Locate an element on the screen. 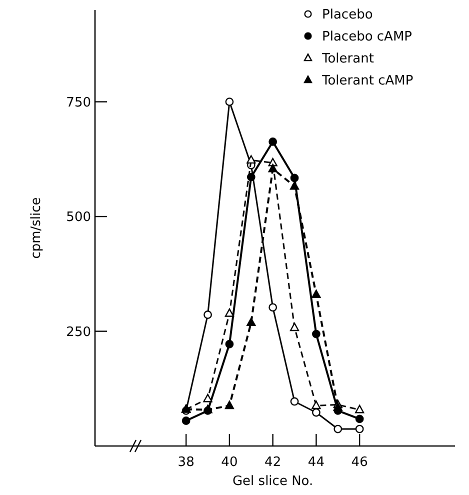  legend-label: Tolerant is located at coordinates (347, 59).